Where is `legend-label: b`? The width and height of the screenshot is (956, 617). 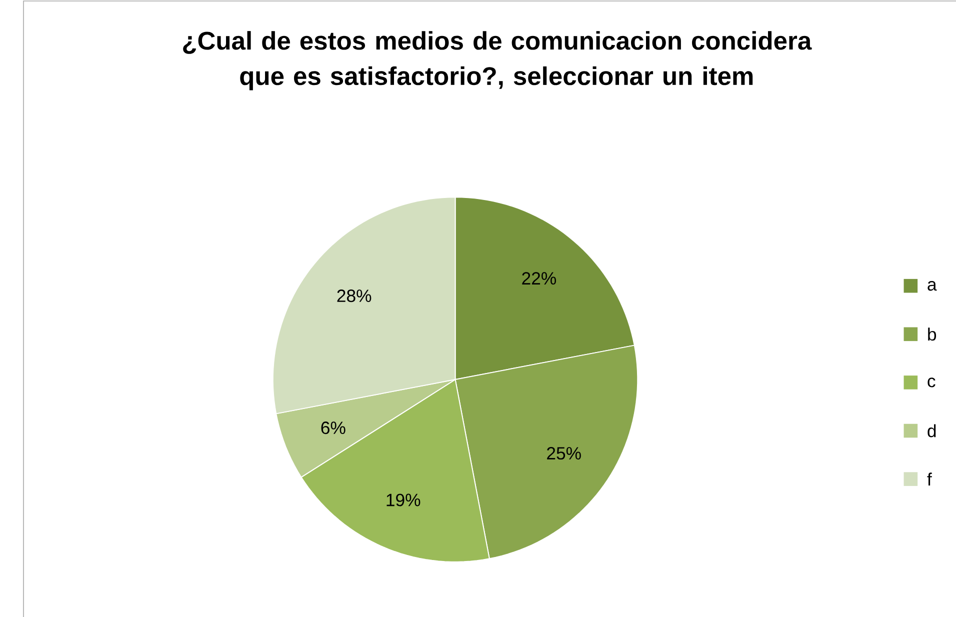 legend-label: b is located at coordinates (932, 334).